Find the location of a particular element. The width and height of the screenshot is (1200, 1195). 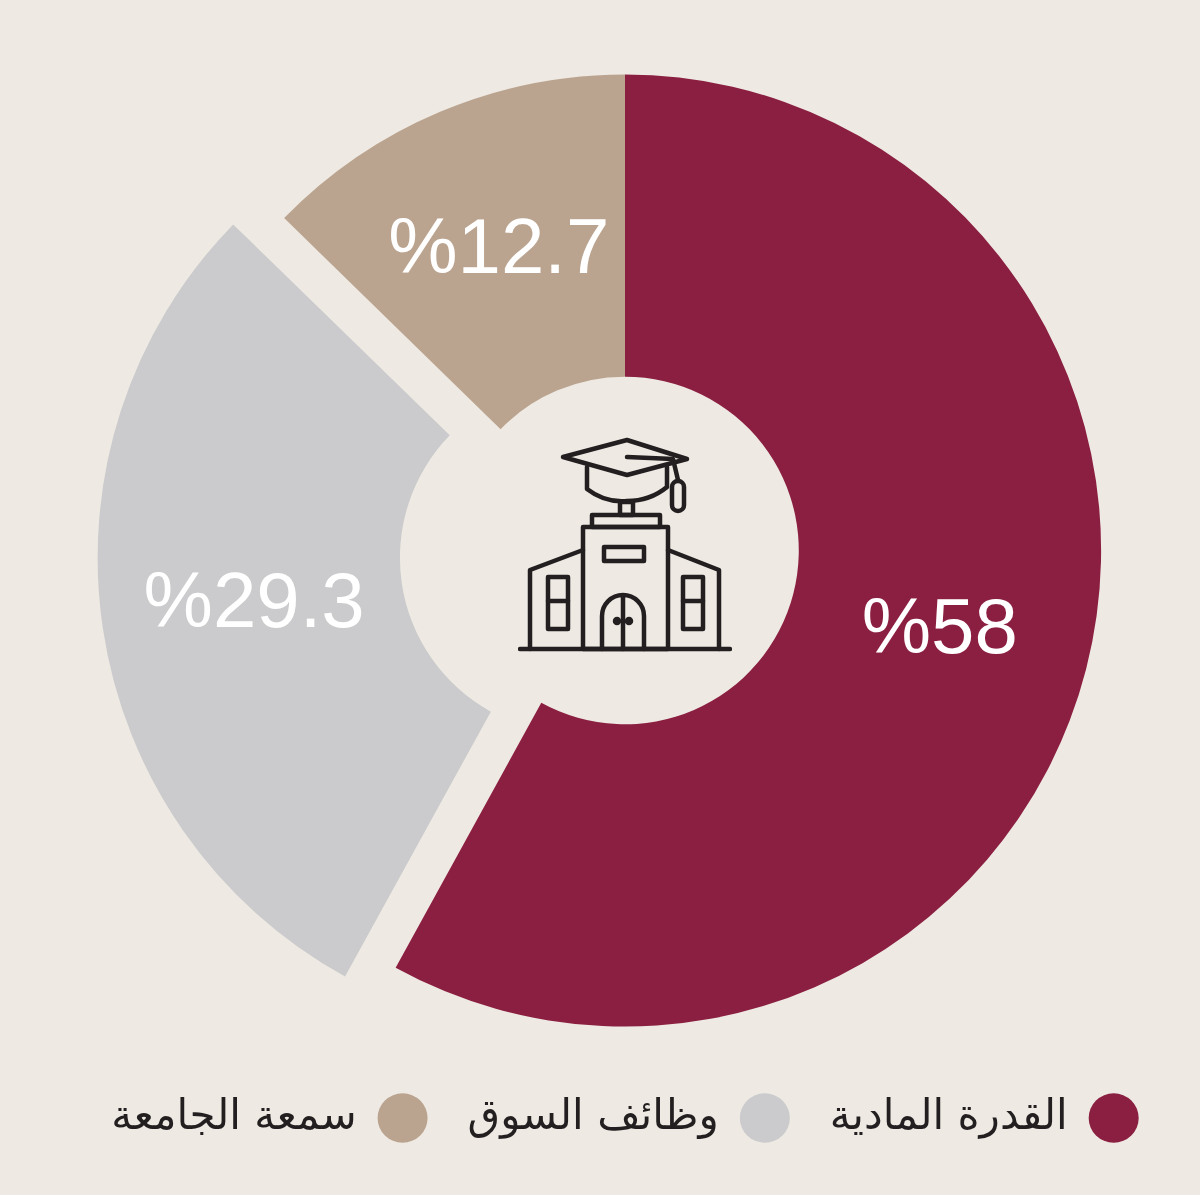

legend-label: سمعة الجامعة is located at coordinates (234, 1114).